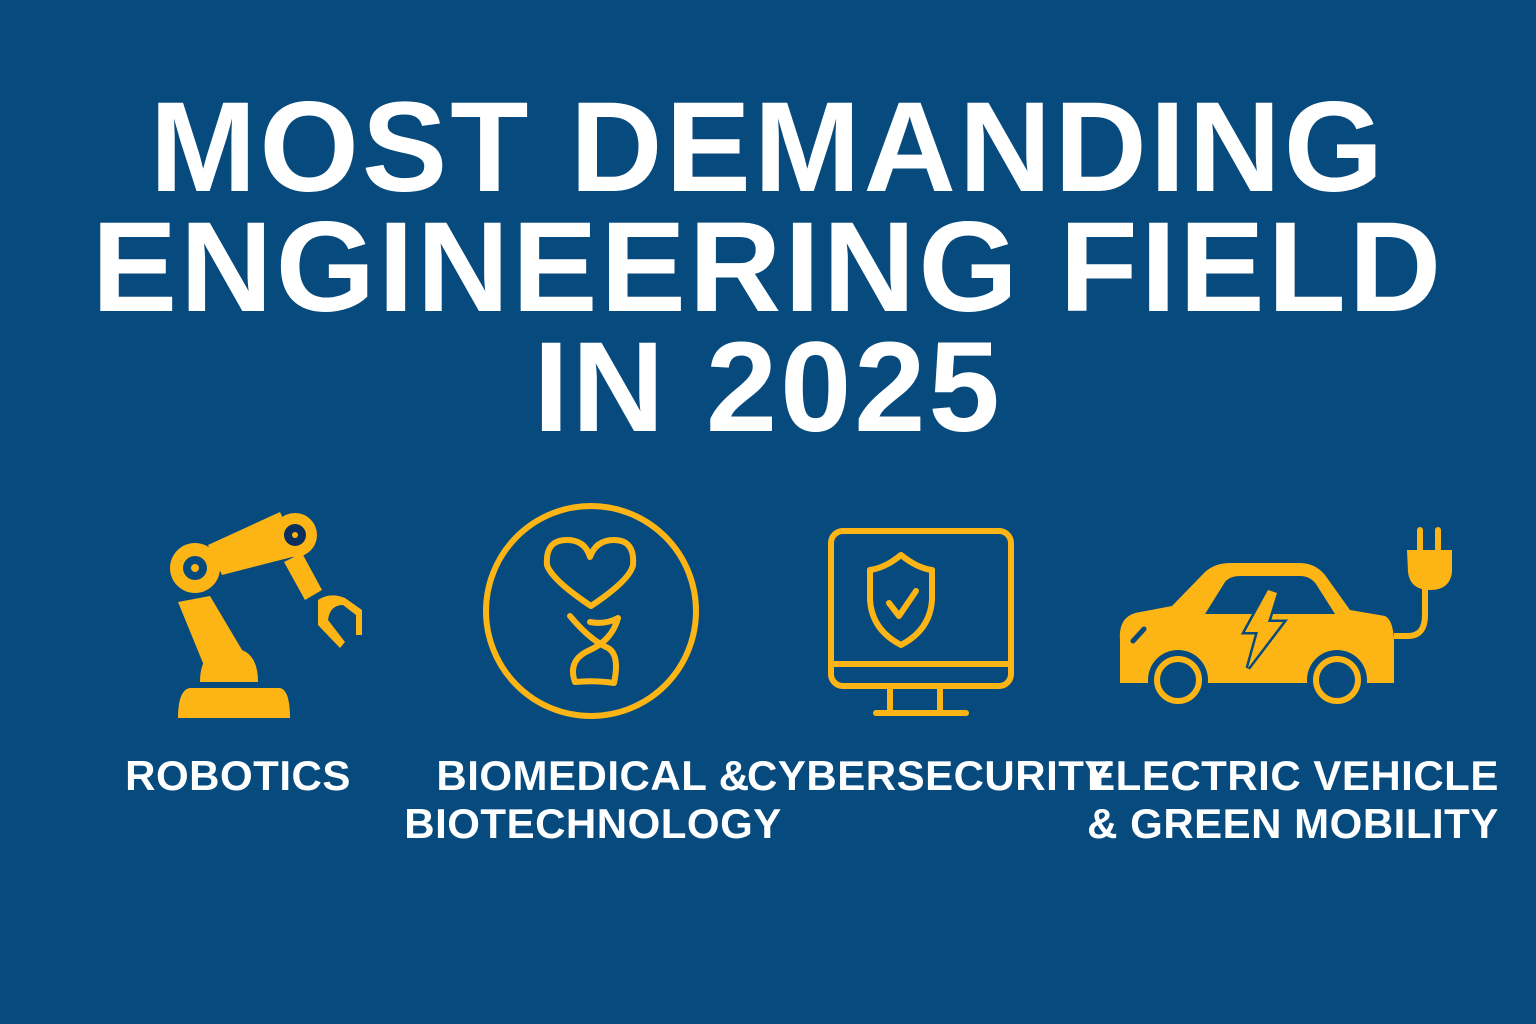 This screenshot has width=1536, height=1024. Describe the element at coordinates (921, 622) in the screenshot. I see `monitor-shield-icon` at that location.